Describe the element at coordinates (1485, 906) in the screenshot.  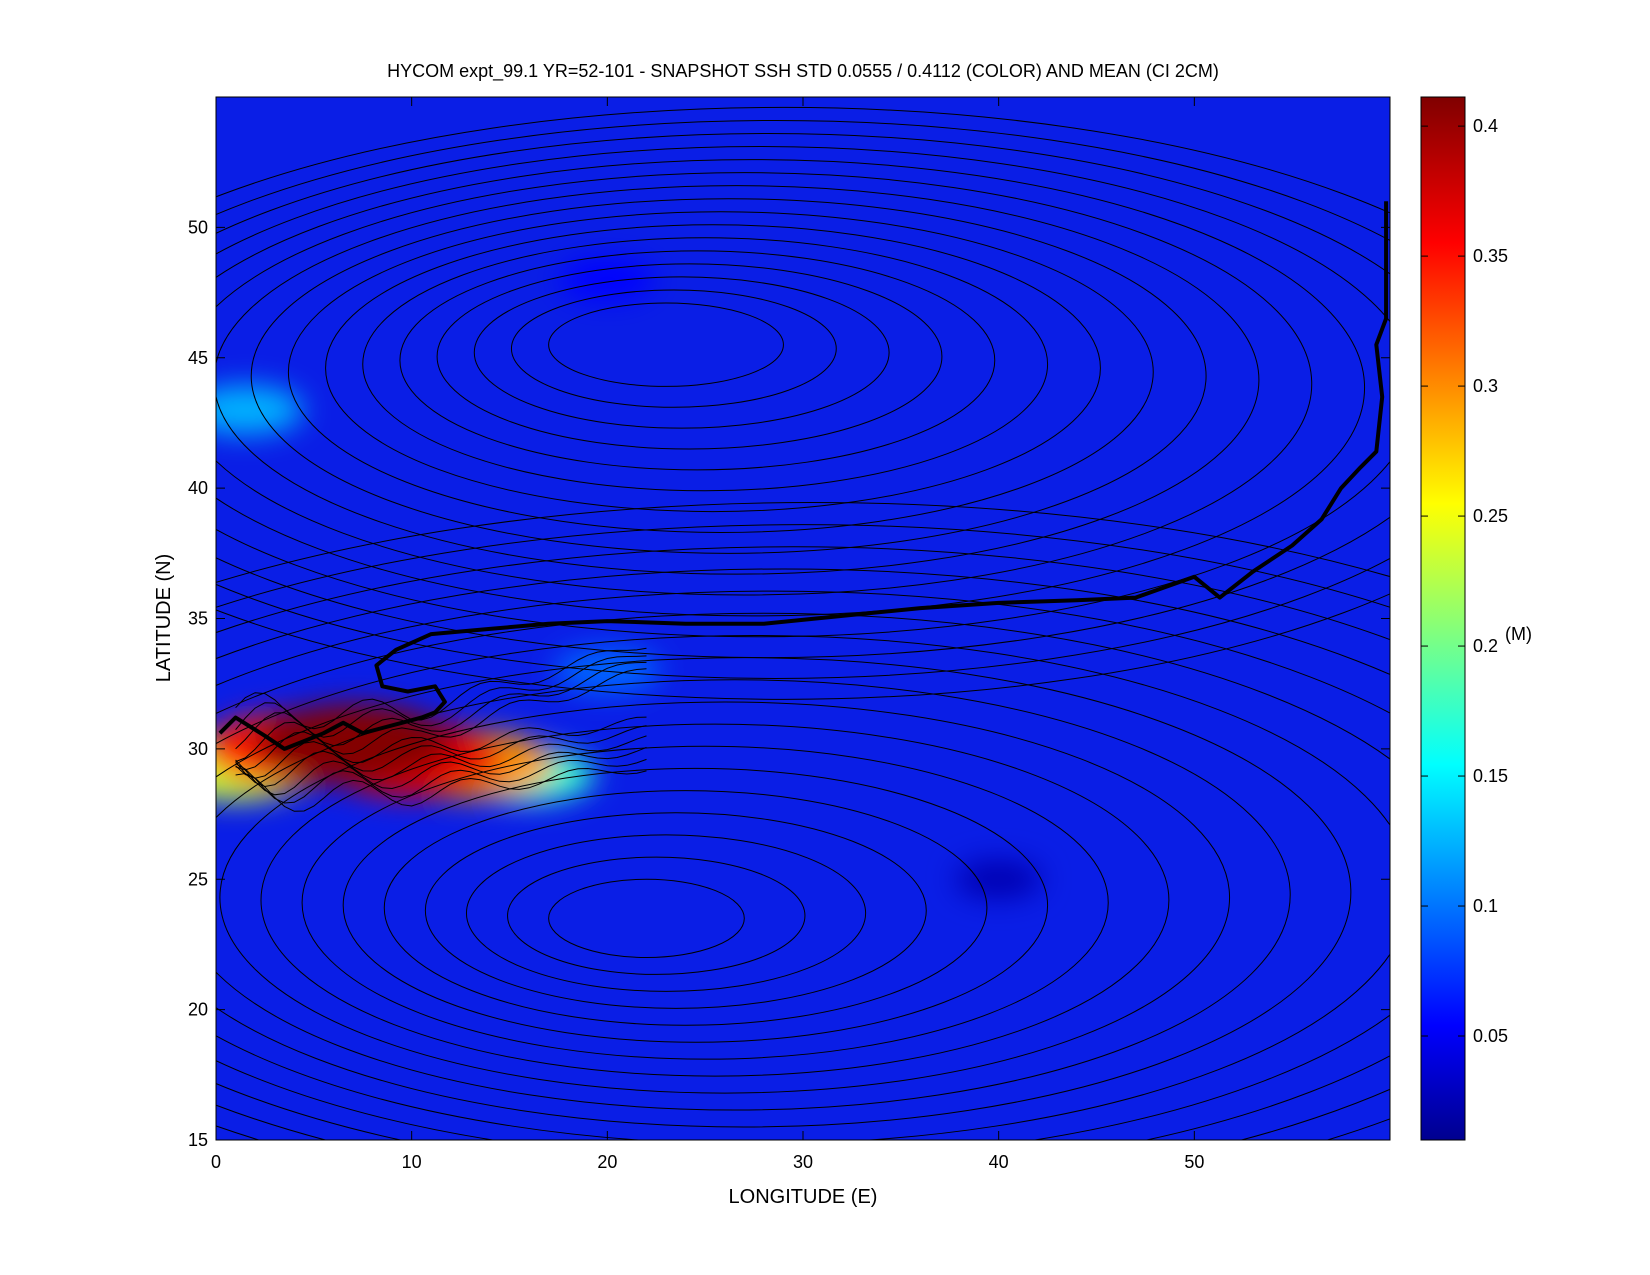
I see `colorbar-tick-label: 0.1` at that location.